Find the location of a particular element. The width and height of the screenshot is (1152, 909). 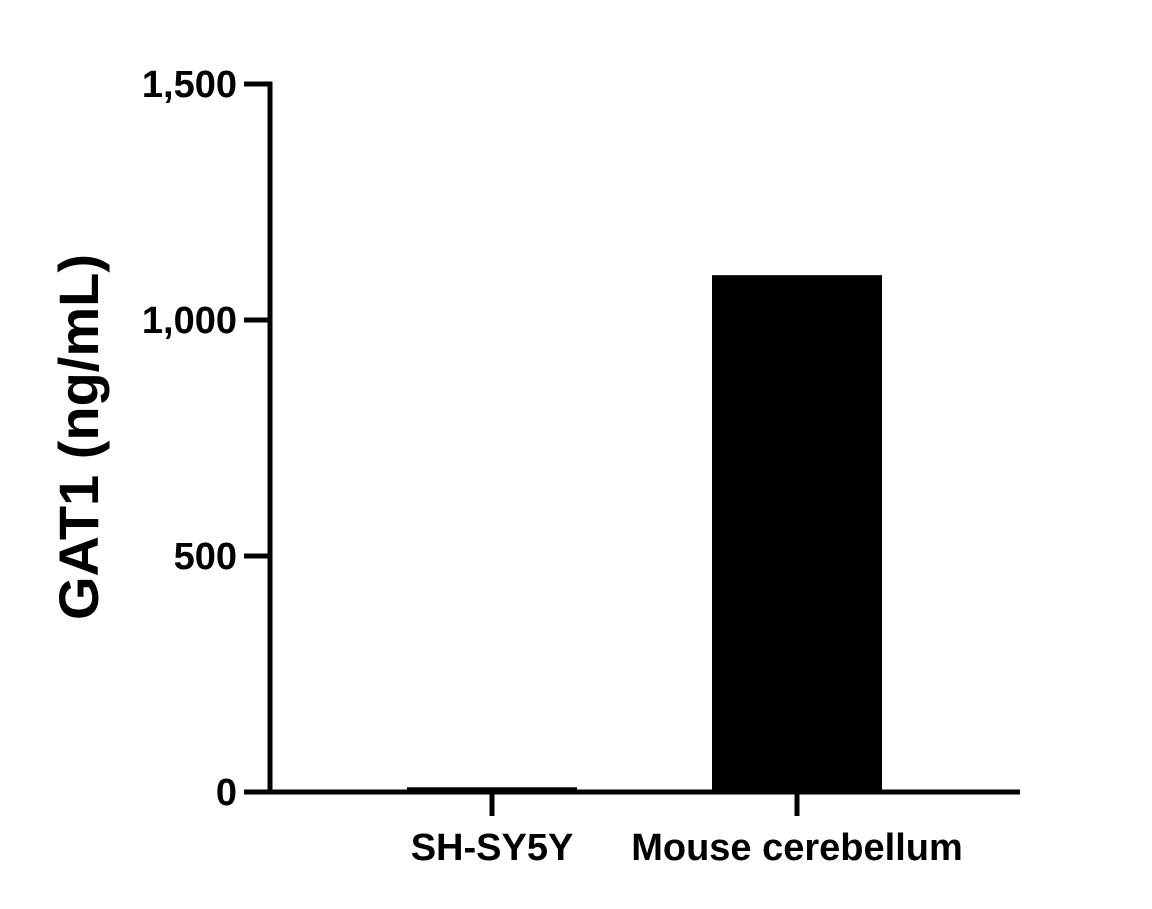

x-category-label: Mouse cerebellum is located at coordinates (797, 848).